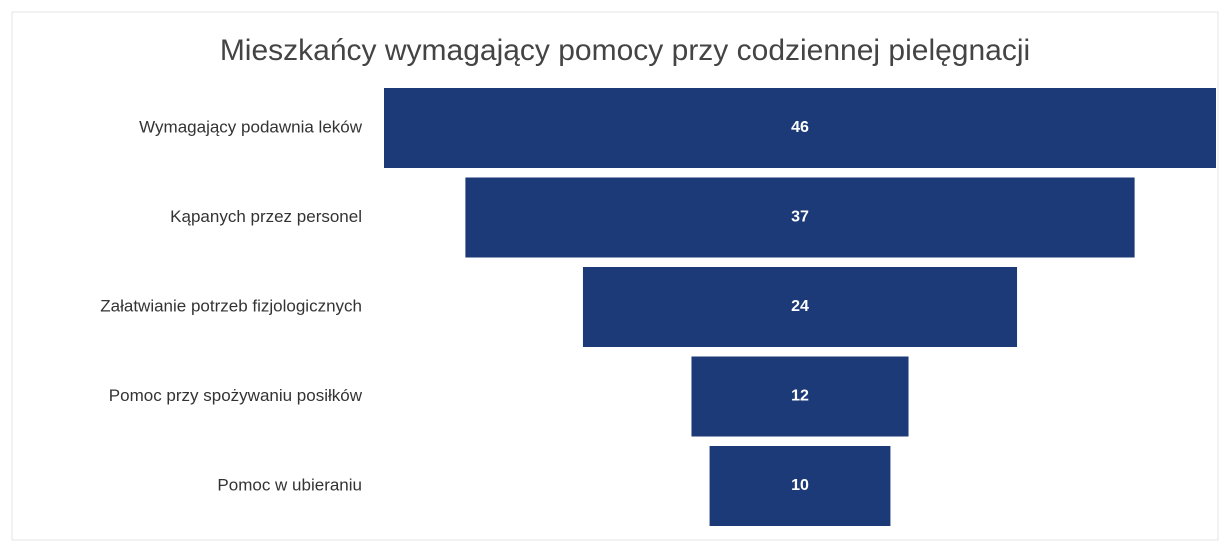 This screenshot has width=1222, height=542. I want to click on category-label: Wymagający podawnia leków, so click(251, 126).